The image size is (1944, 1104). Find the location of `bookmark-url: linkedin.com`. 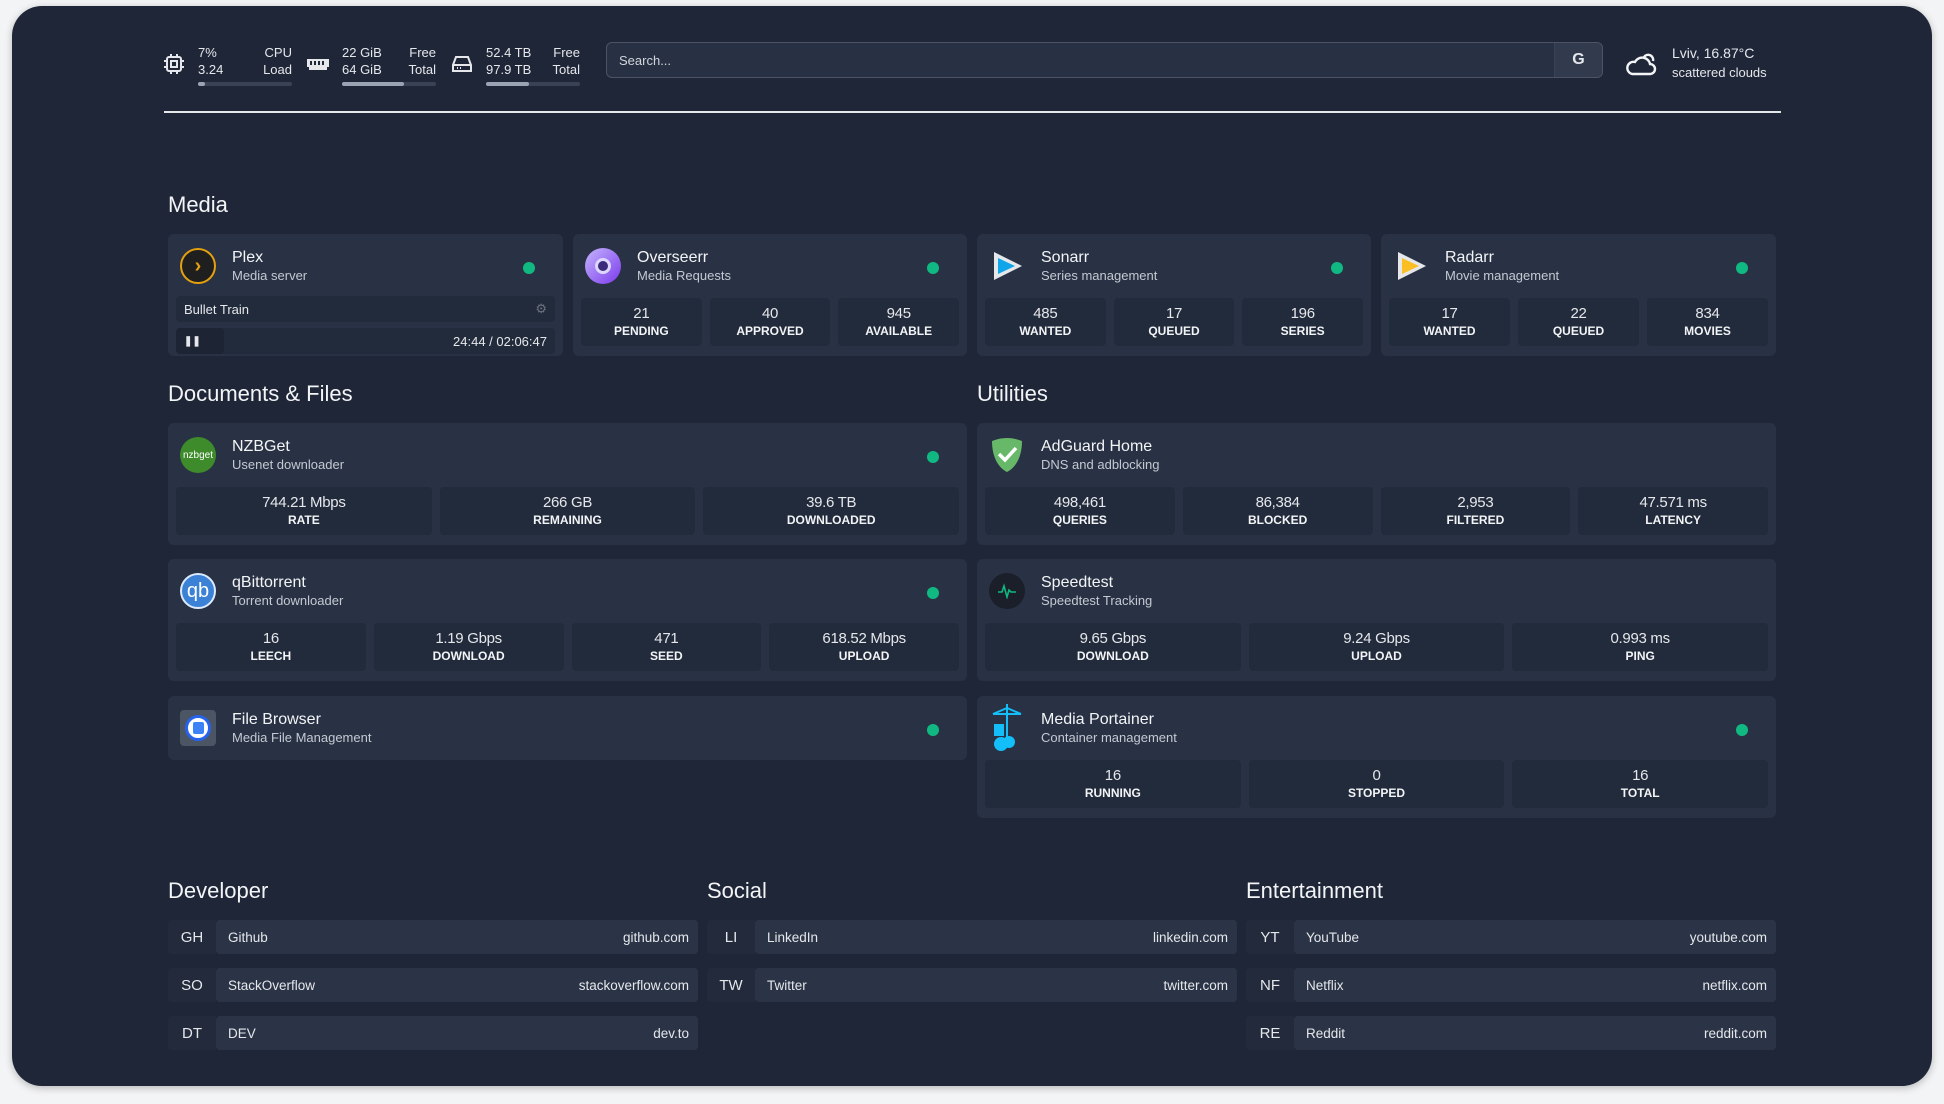

bookmark-url: linkedin.com is located at coordinates (1190, 937).